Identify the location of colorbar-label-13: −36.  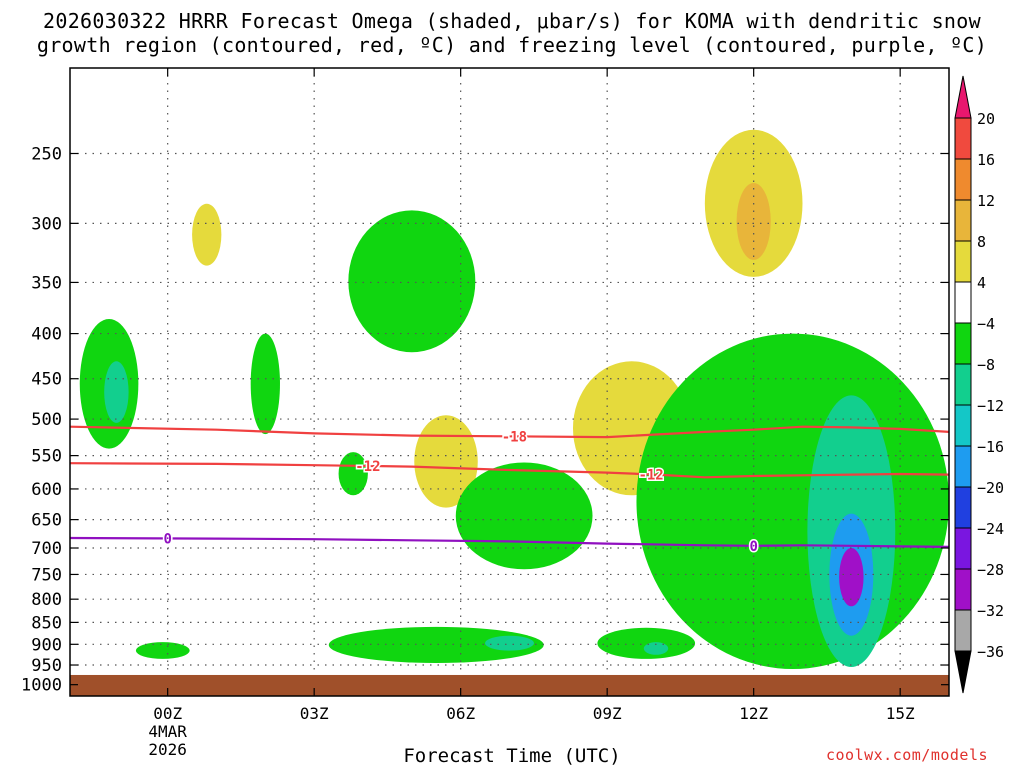
(990, 652).